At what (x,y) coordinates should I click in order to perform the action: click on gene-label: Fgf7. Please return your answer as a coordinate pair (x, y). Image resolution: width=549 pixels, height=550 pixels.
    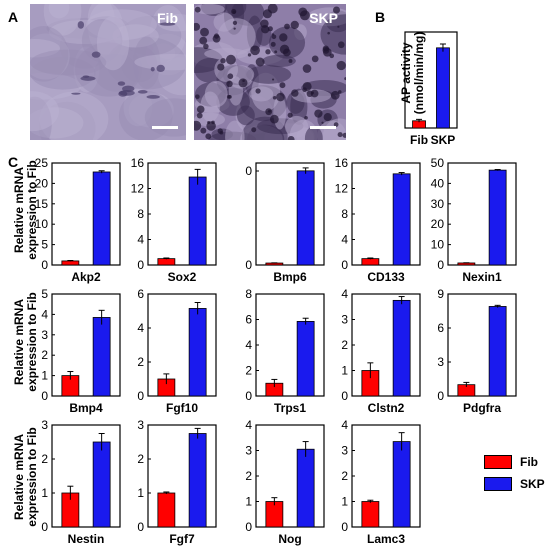
    Looking at the image, I should click on (182, 539).